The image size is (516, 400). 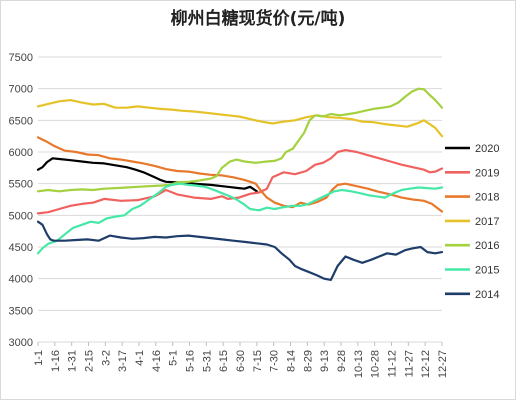 What do you see at coordinates (147, 175) in the screenshot?
I see `series-line-2020` at bounding box center [147, 175].